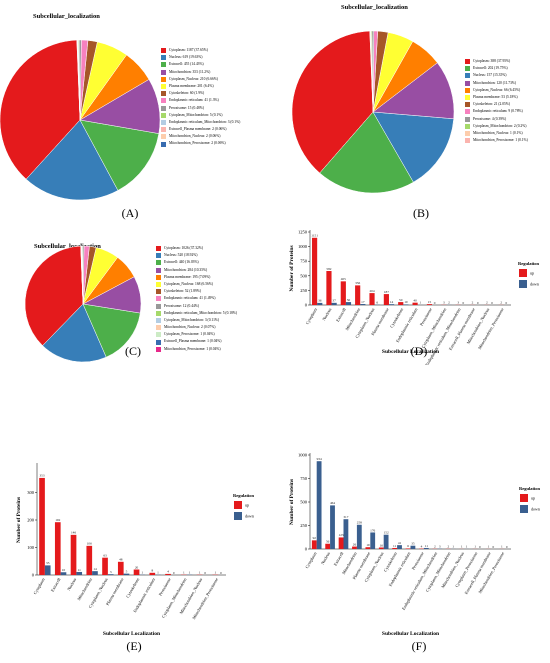 The width and height of the screenshot is (550, 663). What do you see at coordinates (500, 125) in the screenshot?
I see `legend-label: Cytoplasm_Mitochondrion: 2 (0.2%)` at bounding box center [500, 125].